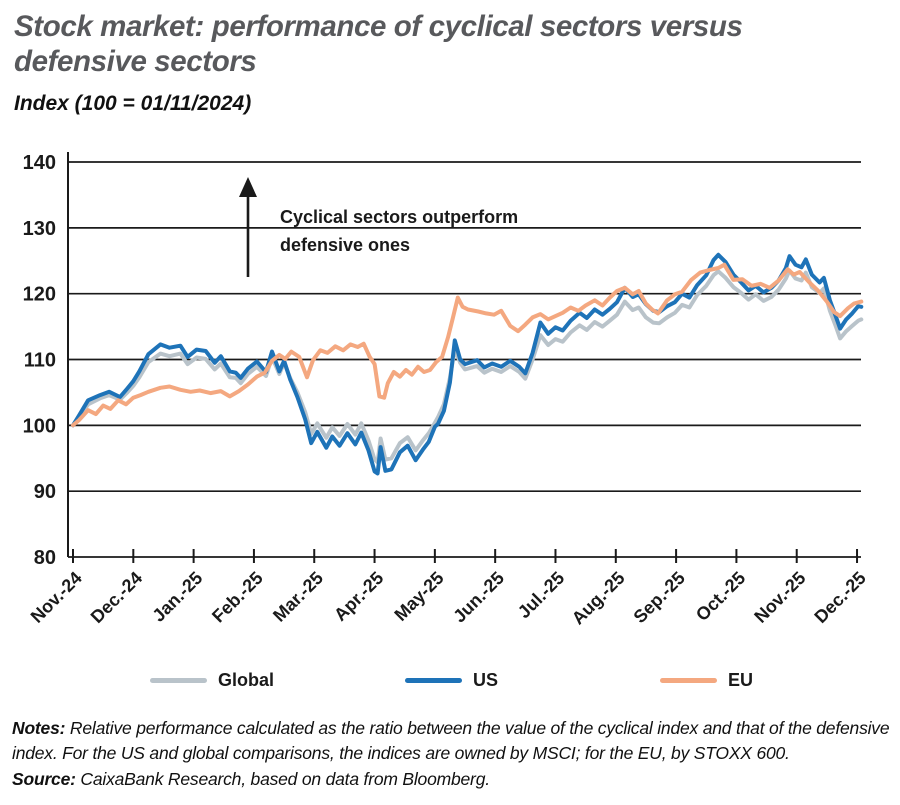 The image size is (900, 805). Describe the element at coordinates (720, 596) in the screenshot. I see `x-tick-label-11: Oct.-25` at that location.